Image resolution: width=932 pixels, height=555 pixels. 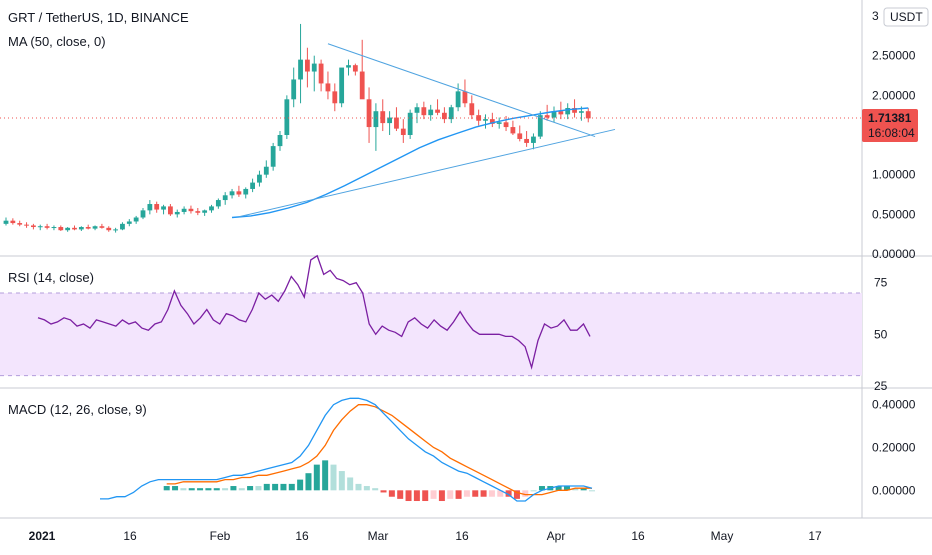 I want to click on rsi-tick-label: 50, so click(x=881, y=334).